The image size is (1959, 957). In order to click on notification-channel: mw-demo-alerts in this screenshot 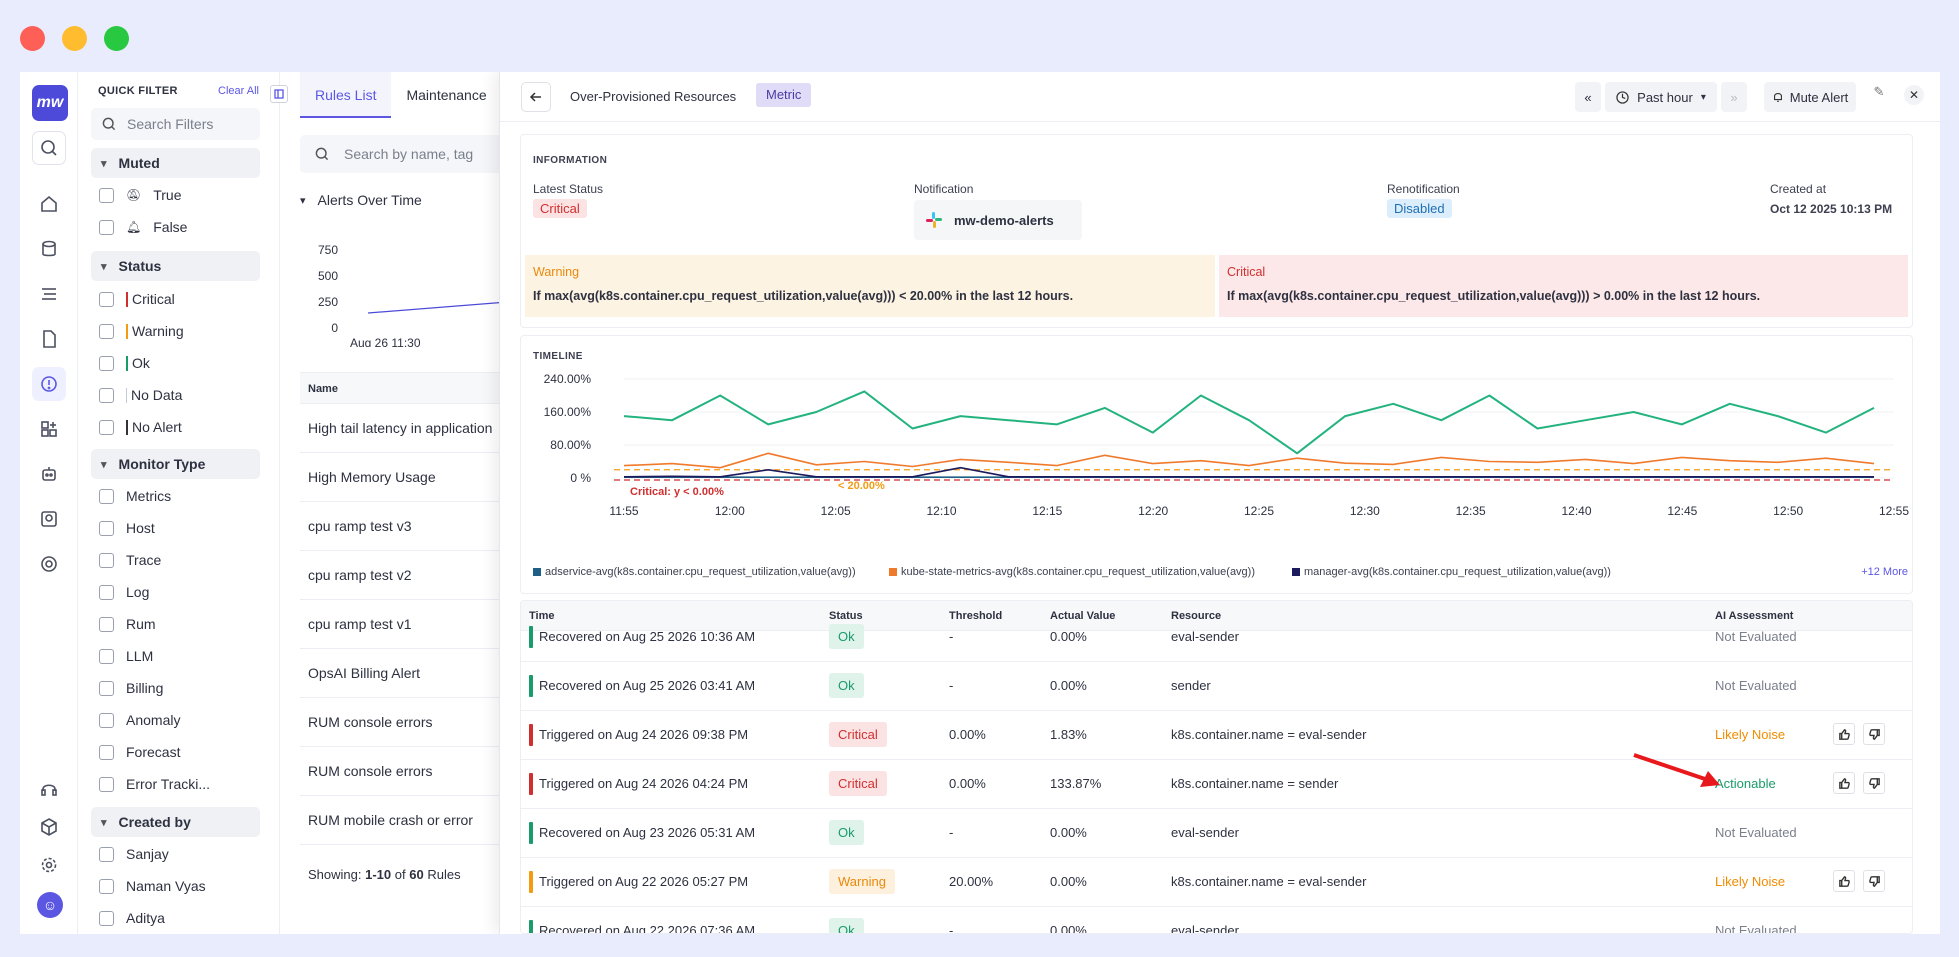, I will do `click(998, 220)`.